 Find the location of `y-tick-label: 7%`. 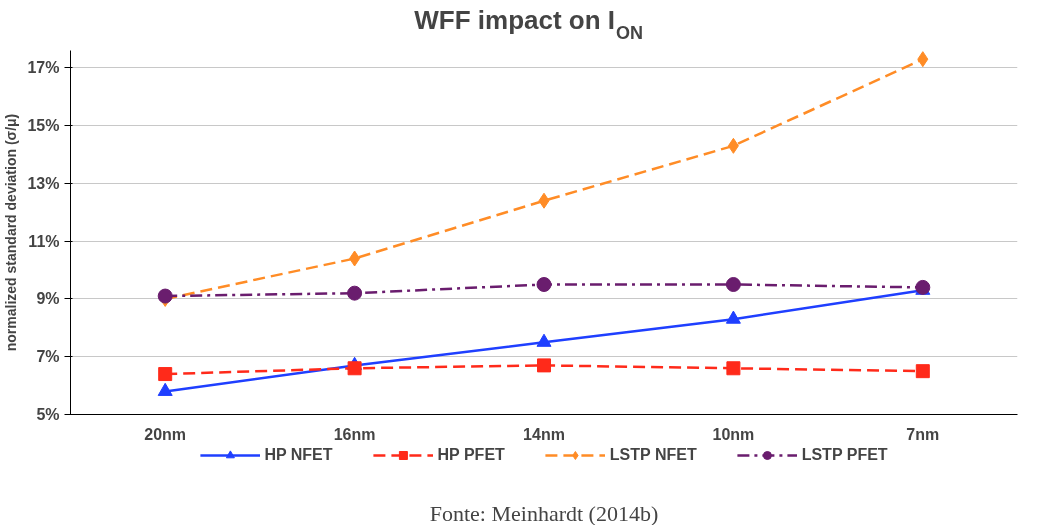

y-tick-label: 7% is located at coordinates (48, 357).